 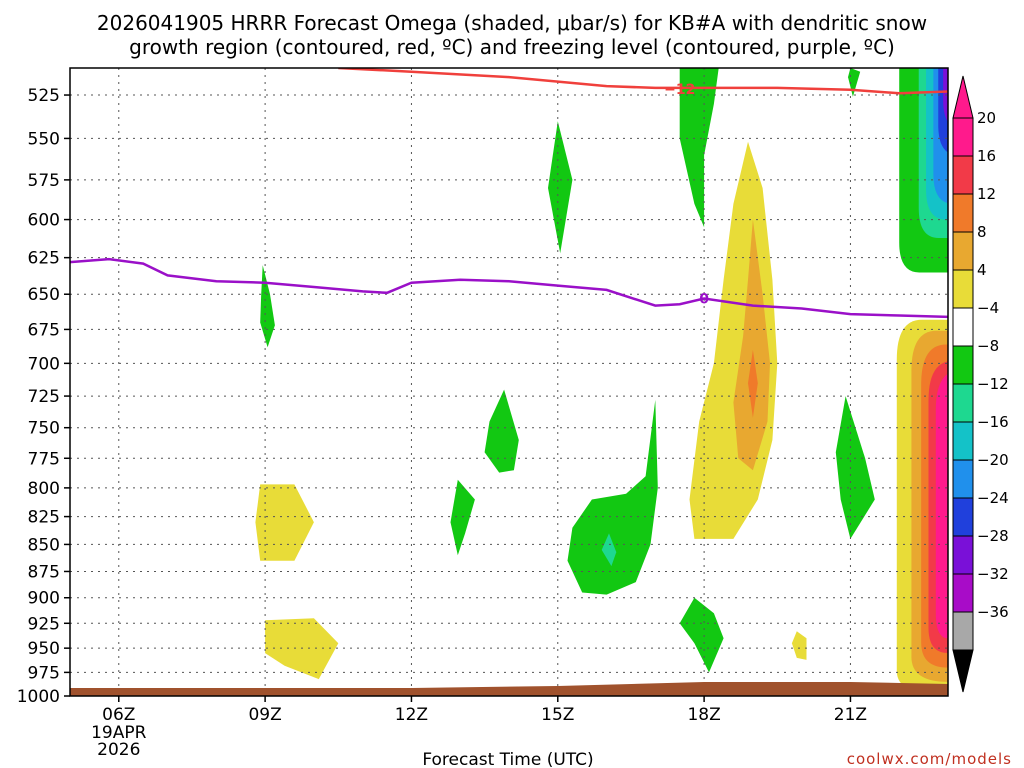 I want to click on y-tick-label-11: 800, so click(x=44, y=489).